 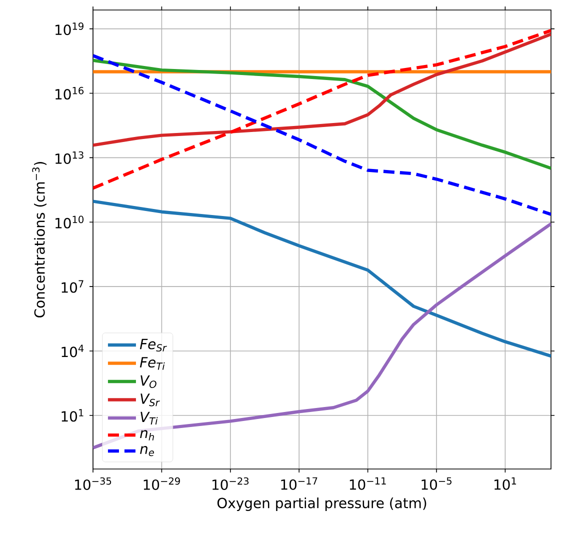 I want to click on y-tick-label: 10$^{16}$, so click(x=70, y=93).